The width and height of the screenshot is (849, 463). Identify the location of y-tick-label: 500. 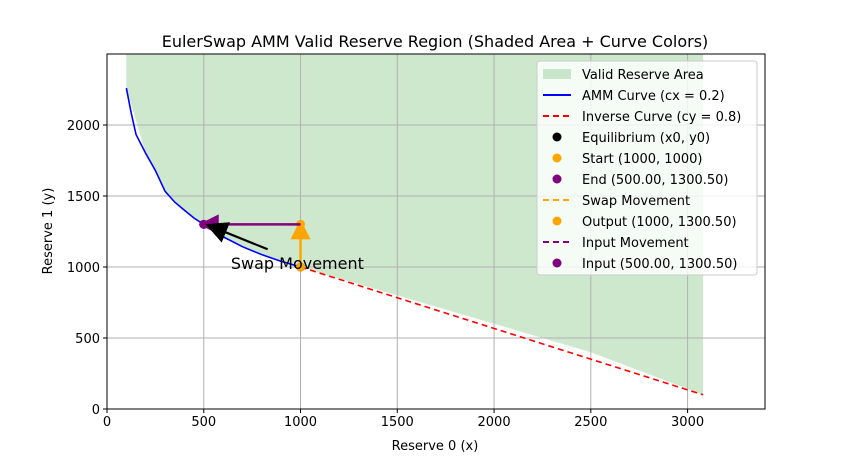
(87, 339).